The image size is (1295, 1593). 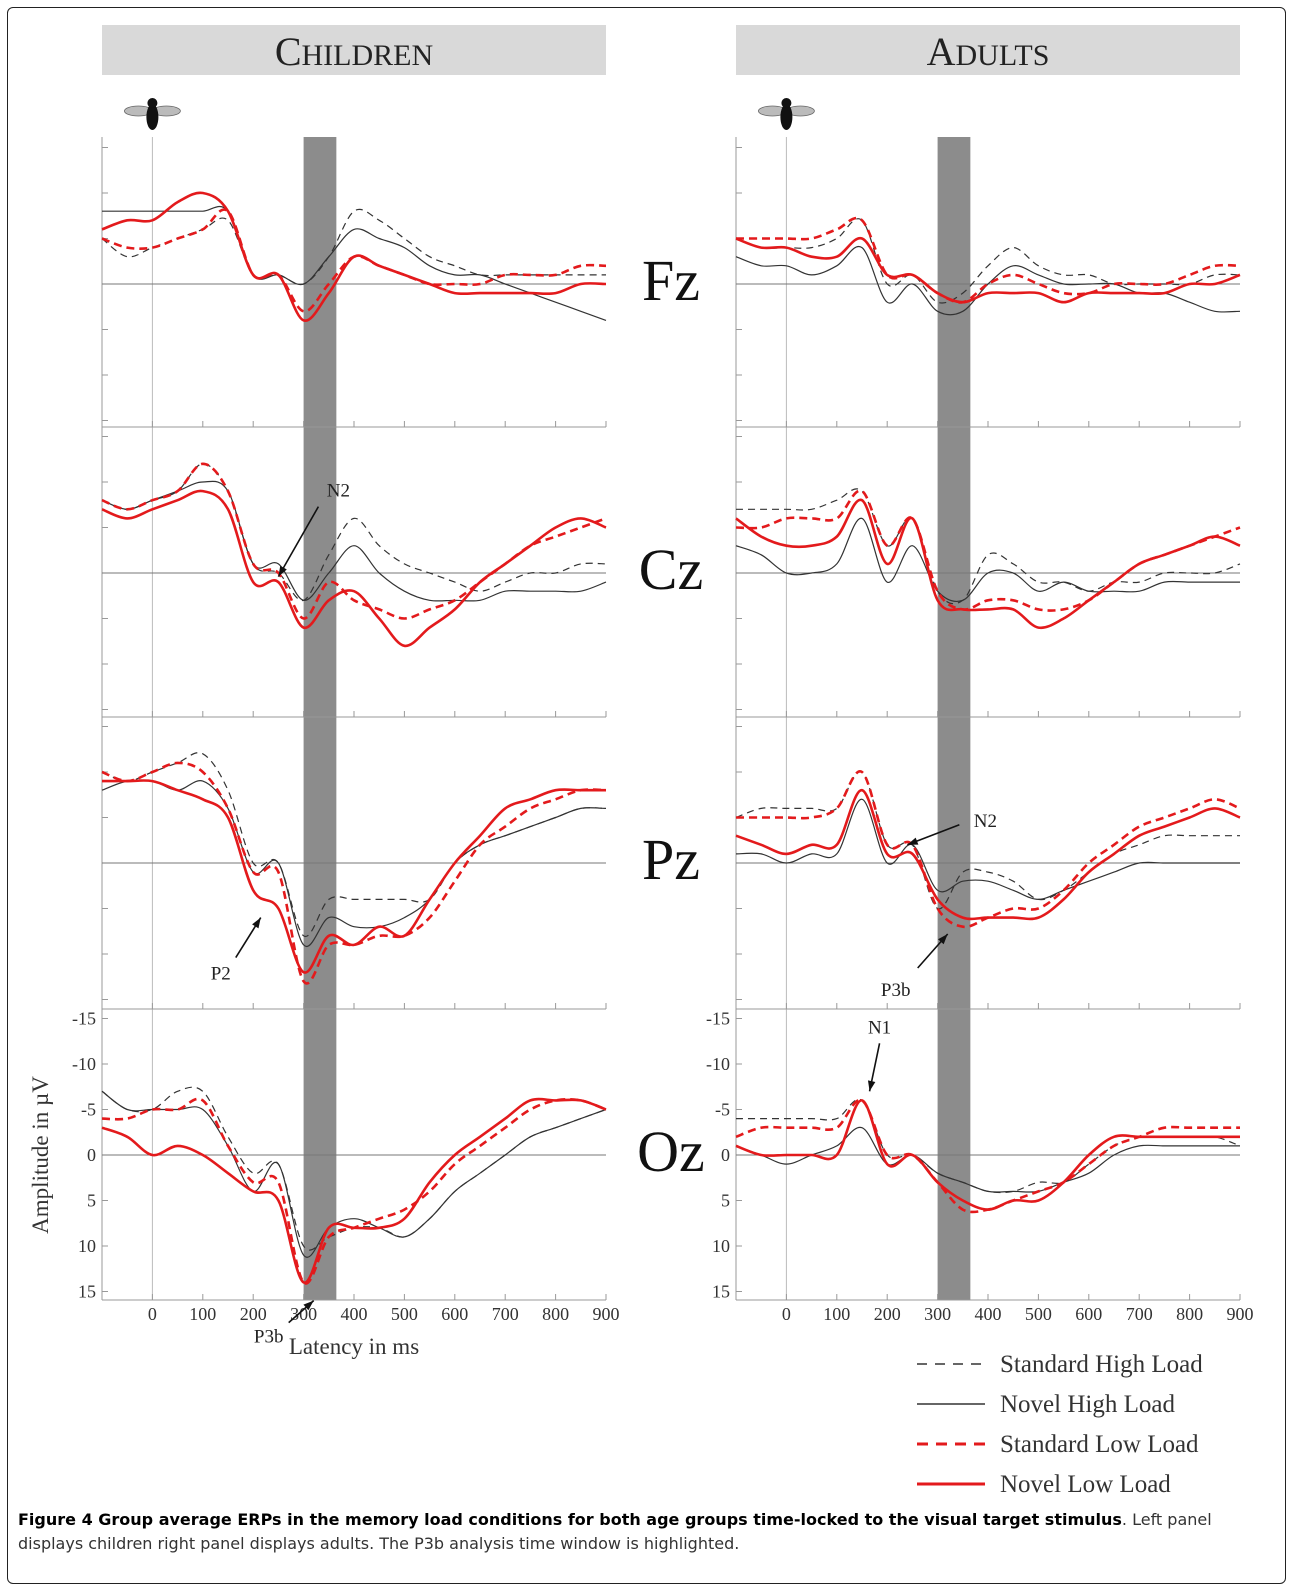 I want to click on annotation-label: P2, so click(x=221, y=974).